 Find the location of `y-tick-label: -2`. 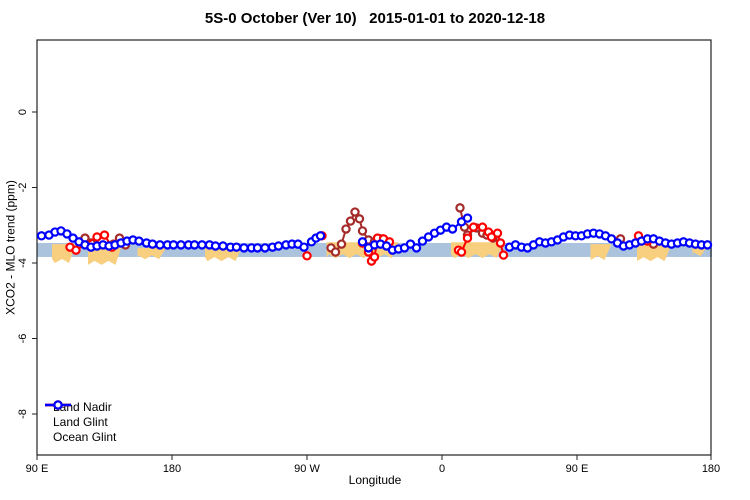

y-tick-label: -2 is located at coordinates (23, 188).